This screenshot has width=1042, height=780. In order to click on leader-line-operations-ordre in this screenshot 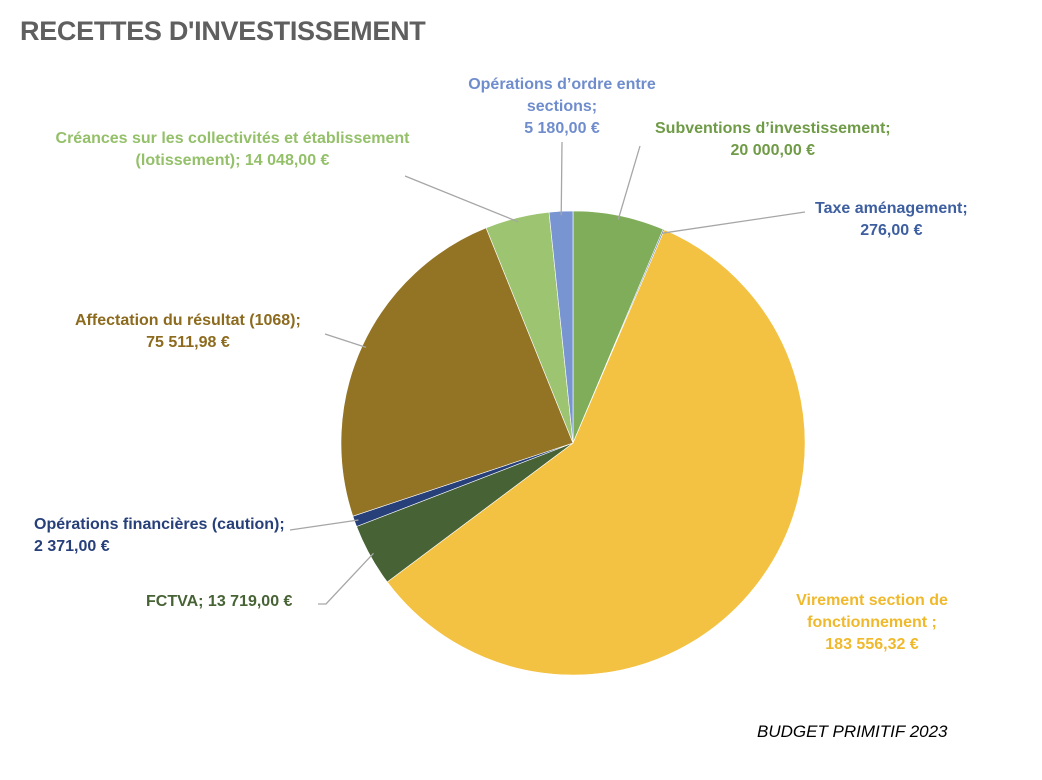, I will do `click(561, 178)`.